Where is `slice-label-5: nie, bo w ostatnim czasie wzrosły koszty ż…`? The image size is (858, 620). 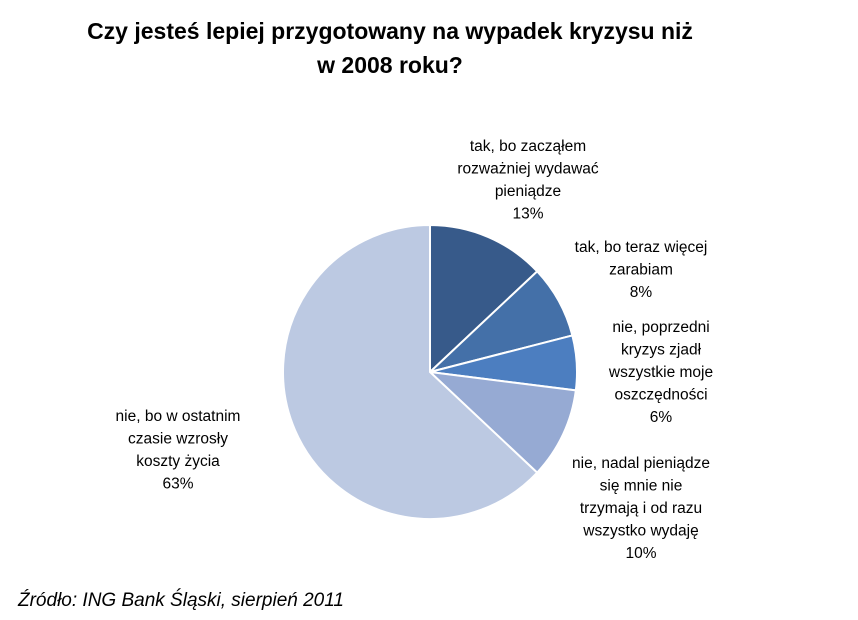
slice-label-5: nie, bo w ostatnim czasie wzrosły koszty ż… is located at coordinates (178, 450).